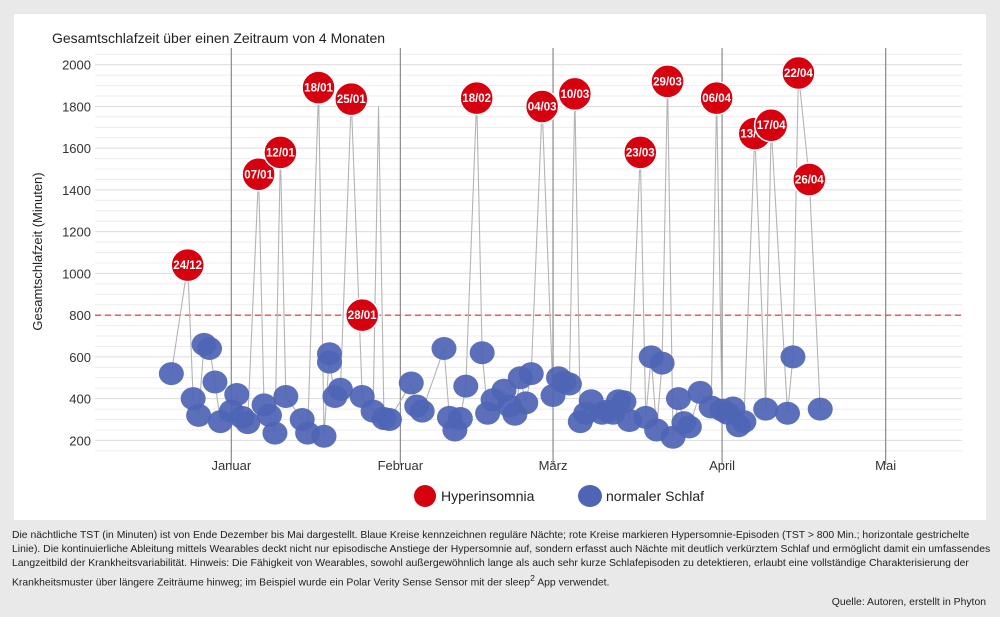 This screenshot has width=1000, height=617. Describe the element at coordinates (401, 465) in the screenshot. I see `x-tick-label: Februar` at that location.